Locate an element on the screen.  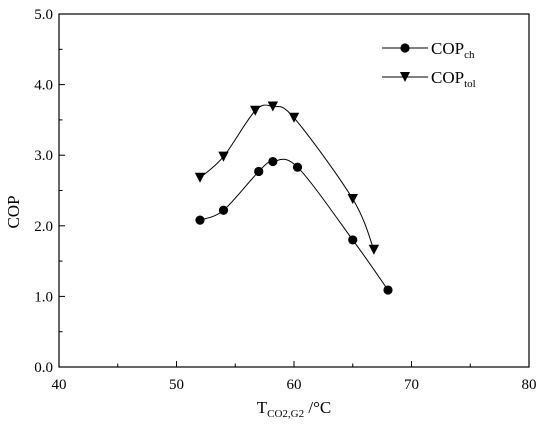
y-axis-title: COP is located at coordinates (13, 211).